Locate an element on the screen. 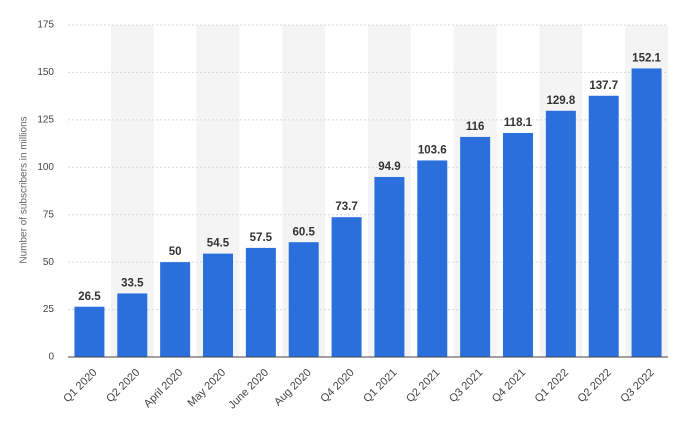 The height and width of the screenshot is (427, 680). y-tick-label: 100 is located at coordinates (45, 167).